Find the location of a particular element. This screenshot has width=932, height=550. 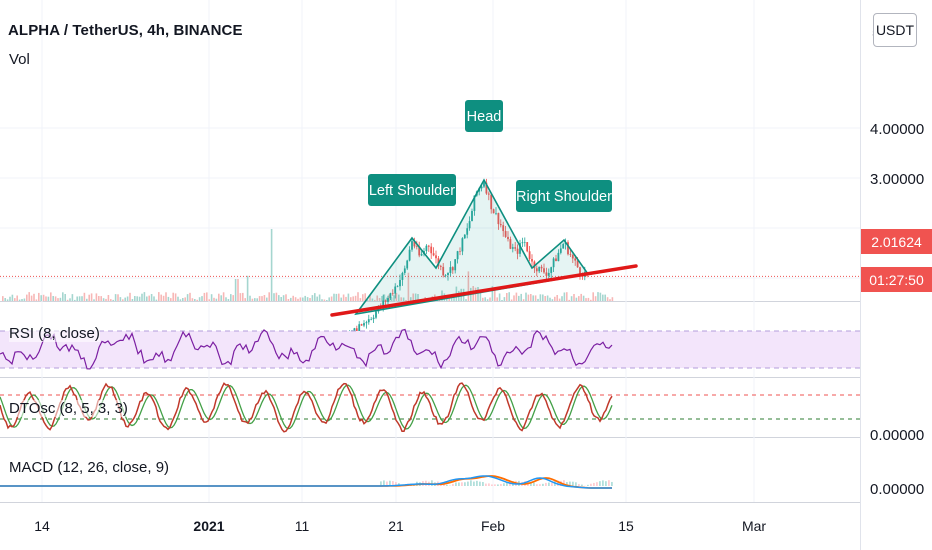

dtosc-axis-label: 0.00000 is located at coordinates (897, 435).